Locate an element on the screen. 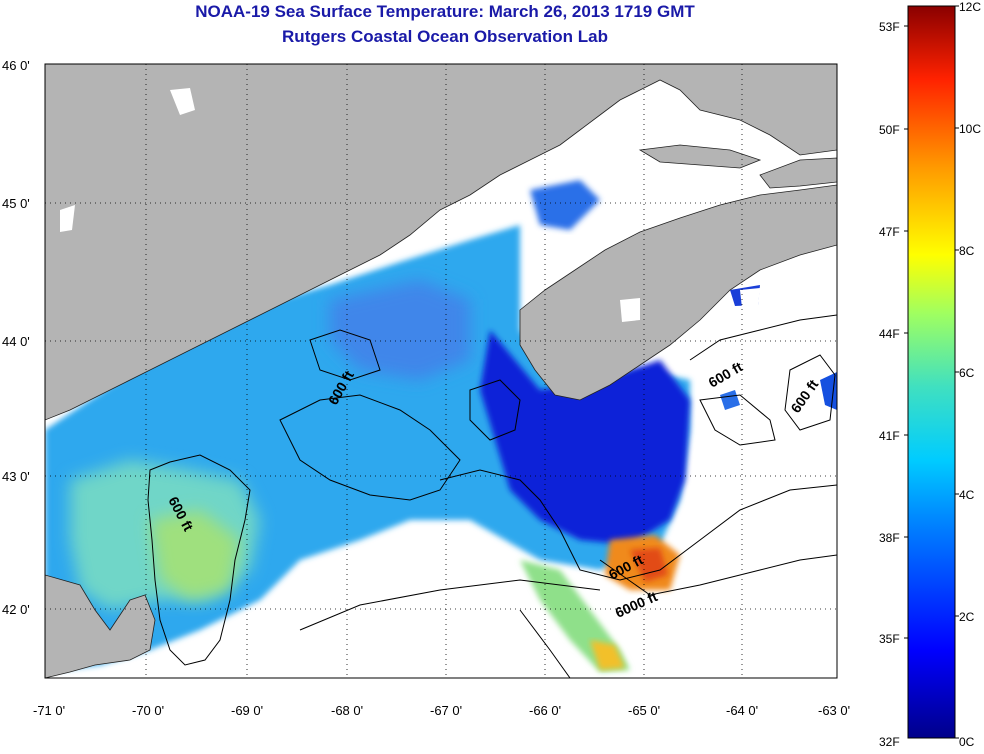  lat-label: 43 0' is located at coordinates (16, 476).